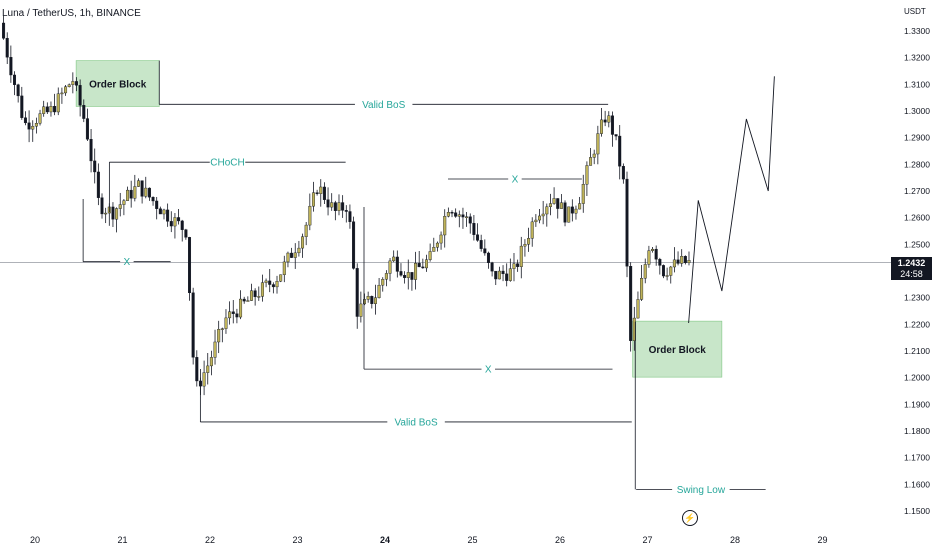 The width and height of the screenshot is (932, 550). What do you see at coordinates (917, 138) in the screenshot?
I see `y-tick-label: 1.2900` at bounding box center [917, 138].